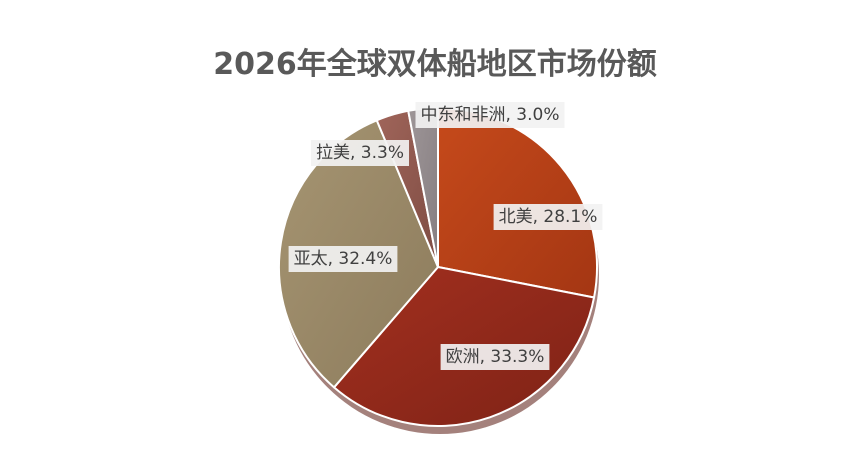 The height and width of the screenshot is (462, 865). I want to click on data-label-group: 亚太, 32.4%, so click(343, 259).